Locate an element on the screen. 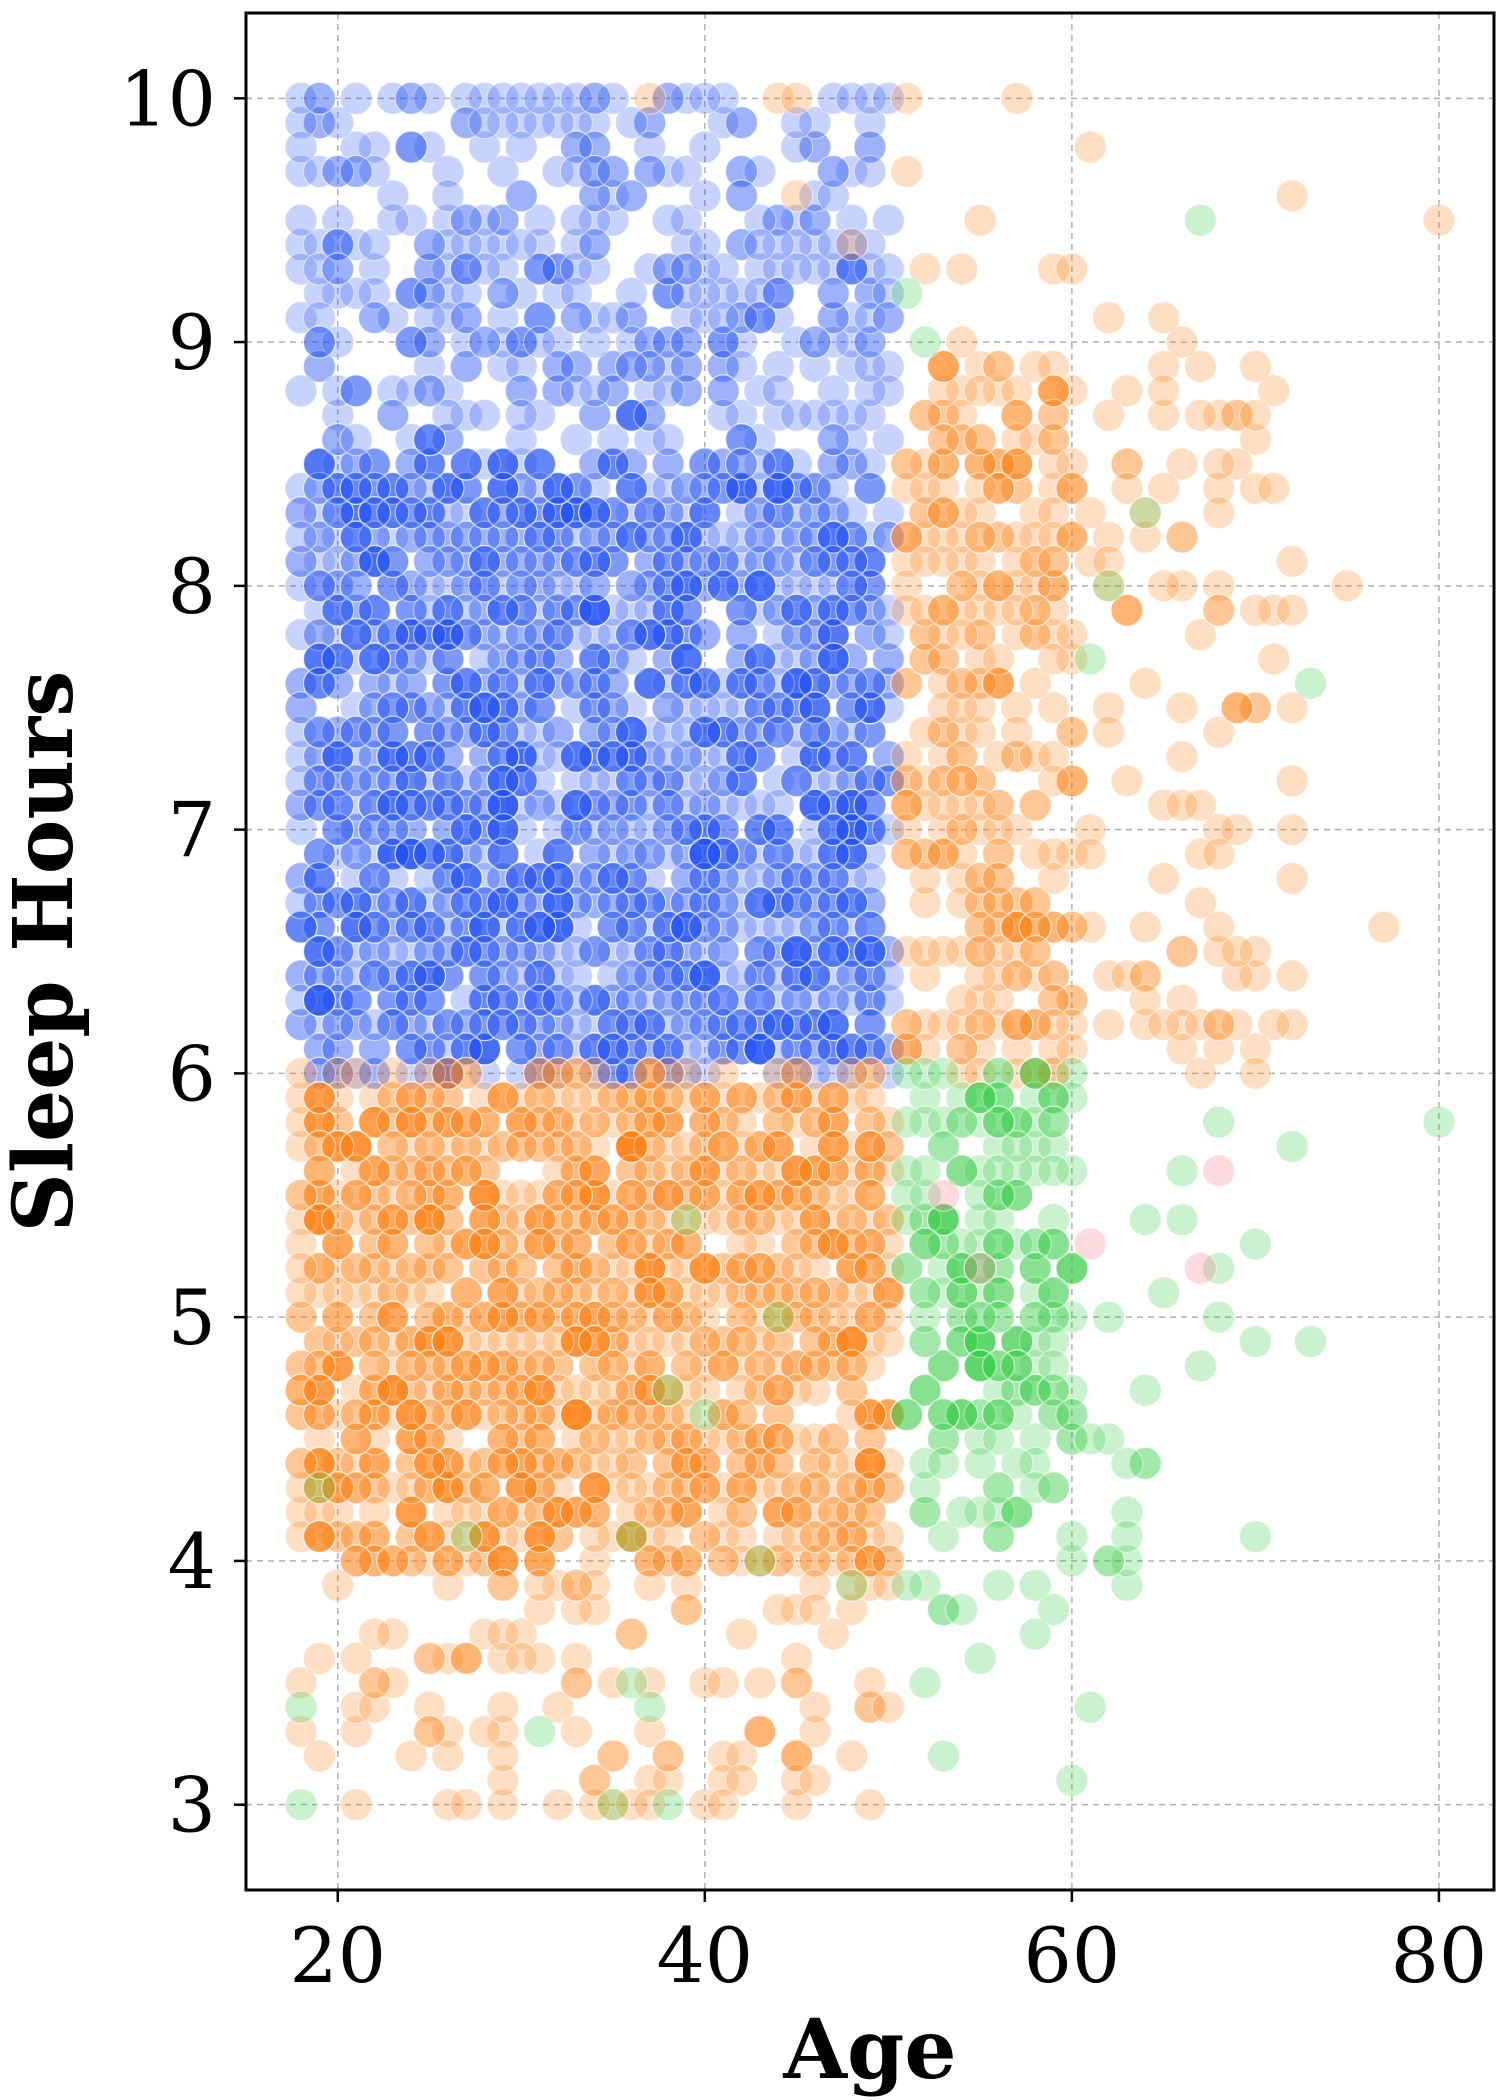 The height and width of the screenshot is (2100, 1500). y-tick-label: 4 is located at coordinates (192, 1561).